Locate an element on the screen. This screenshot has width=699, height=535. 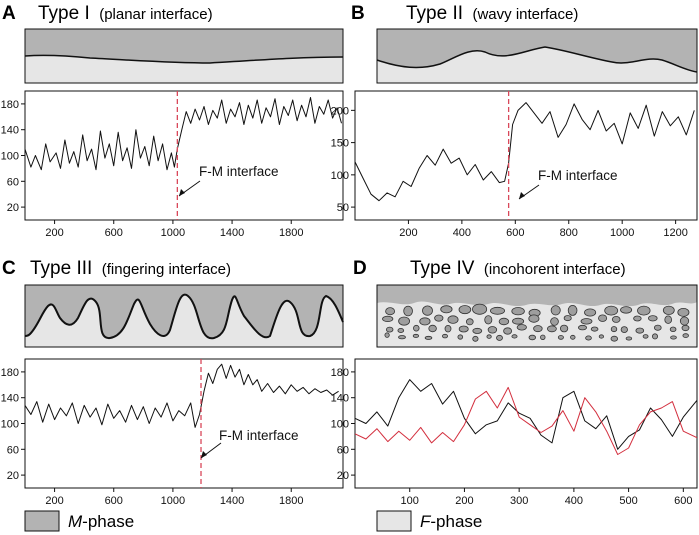
y-tick-label: 100 is located at coordinates (340, 176).